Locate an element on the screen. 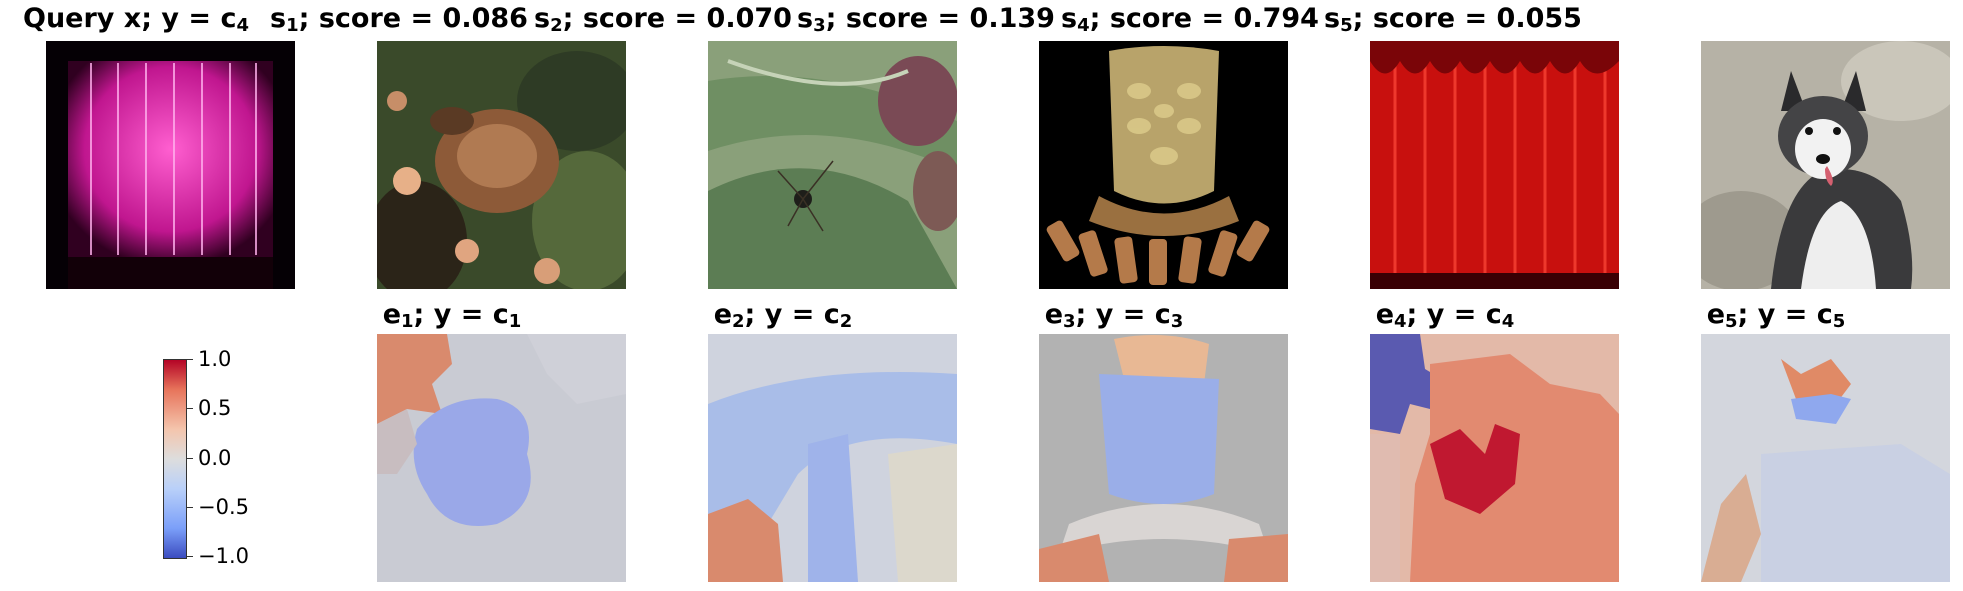 This screenshot has width=1963, height=591. colorbar-tick-label: −1.0 is located at coordinates (223, 556).